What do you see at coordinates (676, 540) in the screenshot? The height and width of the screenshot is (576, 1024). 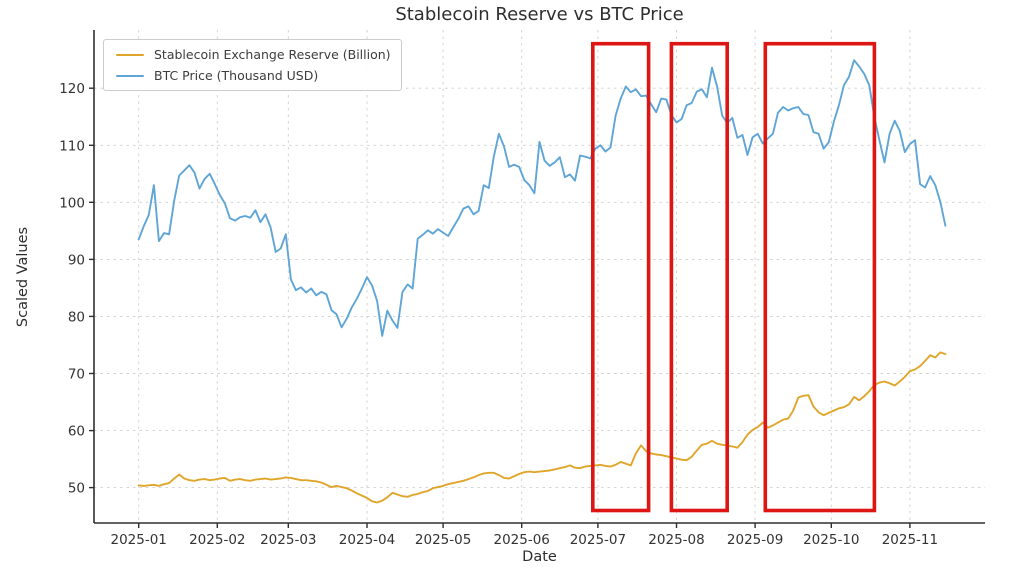 I see `x-tick-label: 2025-08` at bounding box center [676, 540].